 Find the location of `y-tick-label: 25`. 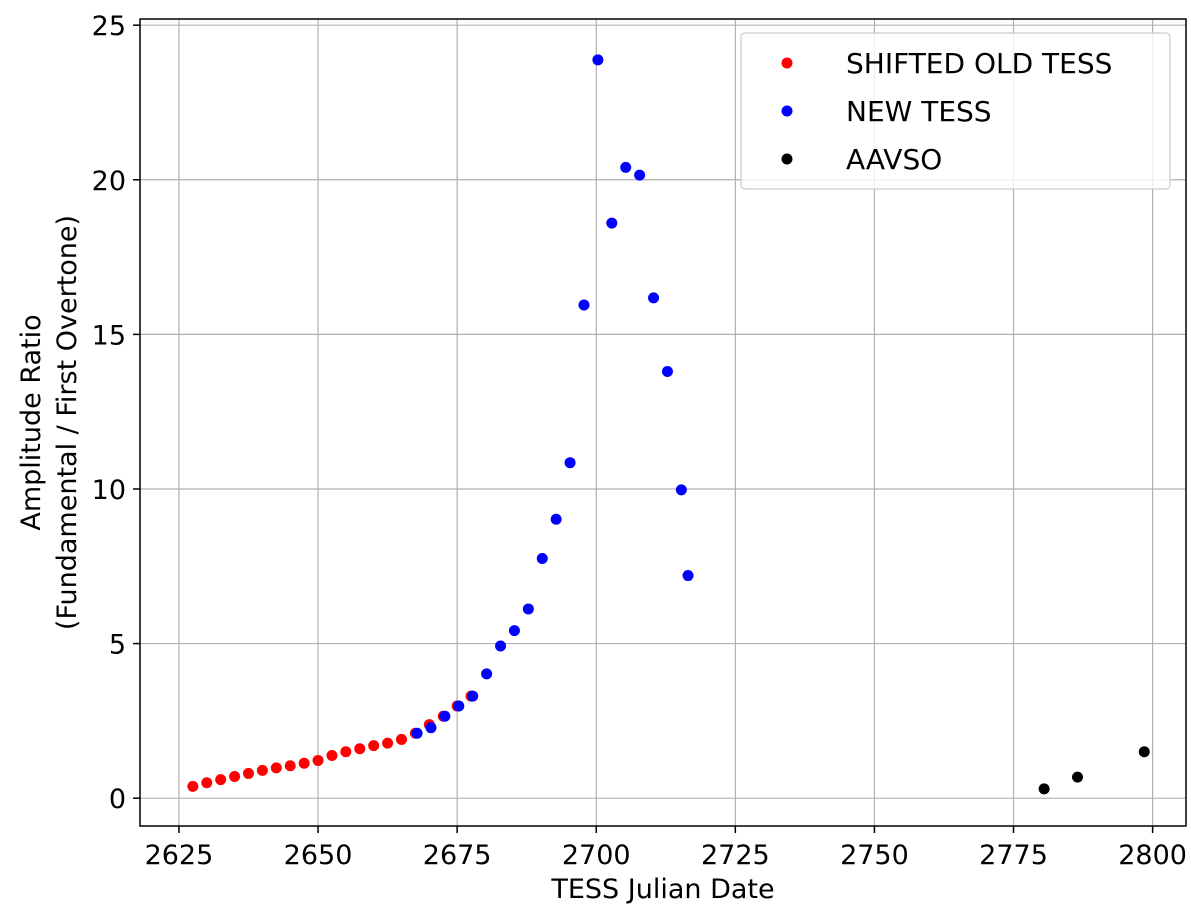

y-tick-label: 25 is located at coordinates (109, 26).